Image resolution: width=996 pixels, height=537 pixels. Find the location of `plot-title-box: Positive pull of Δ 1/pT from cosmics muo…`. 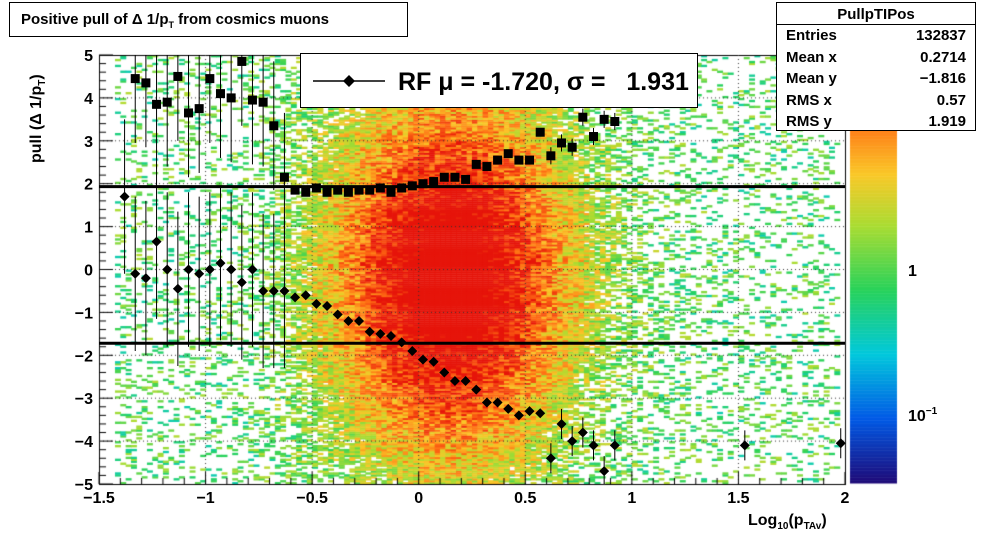

plot-title-box: Positive pull of Δ 1/pT from cosmics muo… is located at coordinates (208, 19).